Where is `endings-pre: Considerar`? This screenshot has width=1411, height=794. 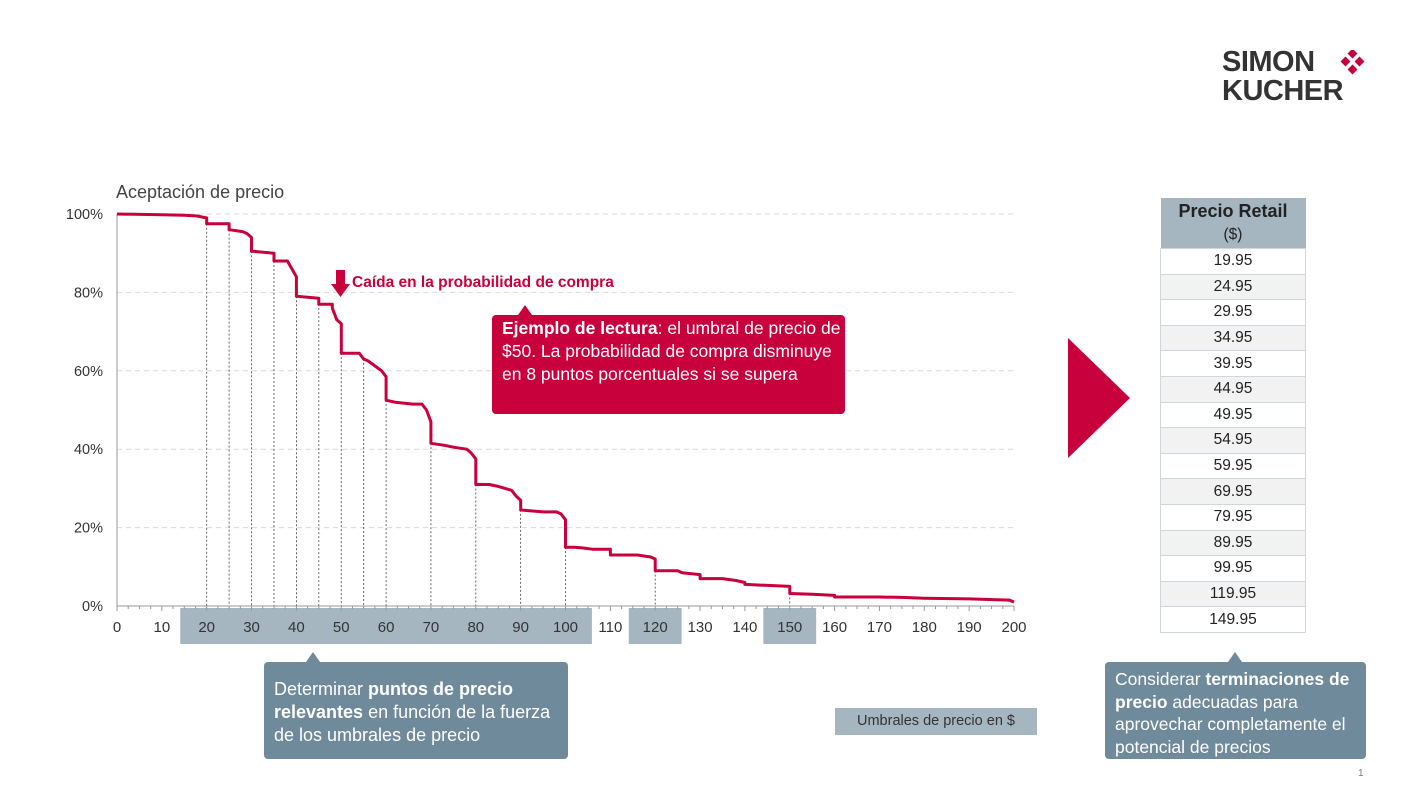
endings-pre: Considerar is located at coordinates (1160, 679).